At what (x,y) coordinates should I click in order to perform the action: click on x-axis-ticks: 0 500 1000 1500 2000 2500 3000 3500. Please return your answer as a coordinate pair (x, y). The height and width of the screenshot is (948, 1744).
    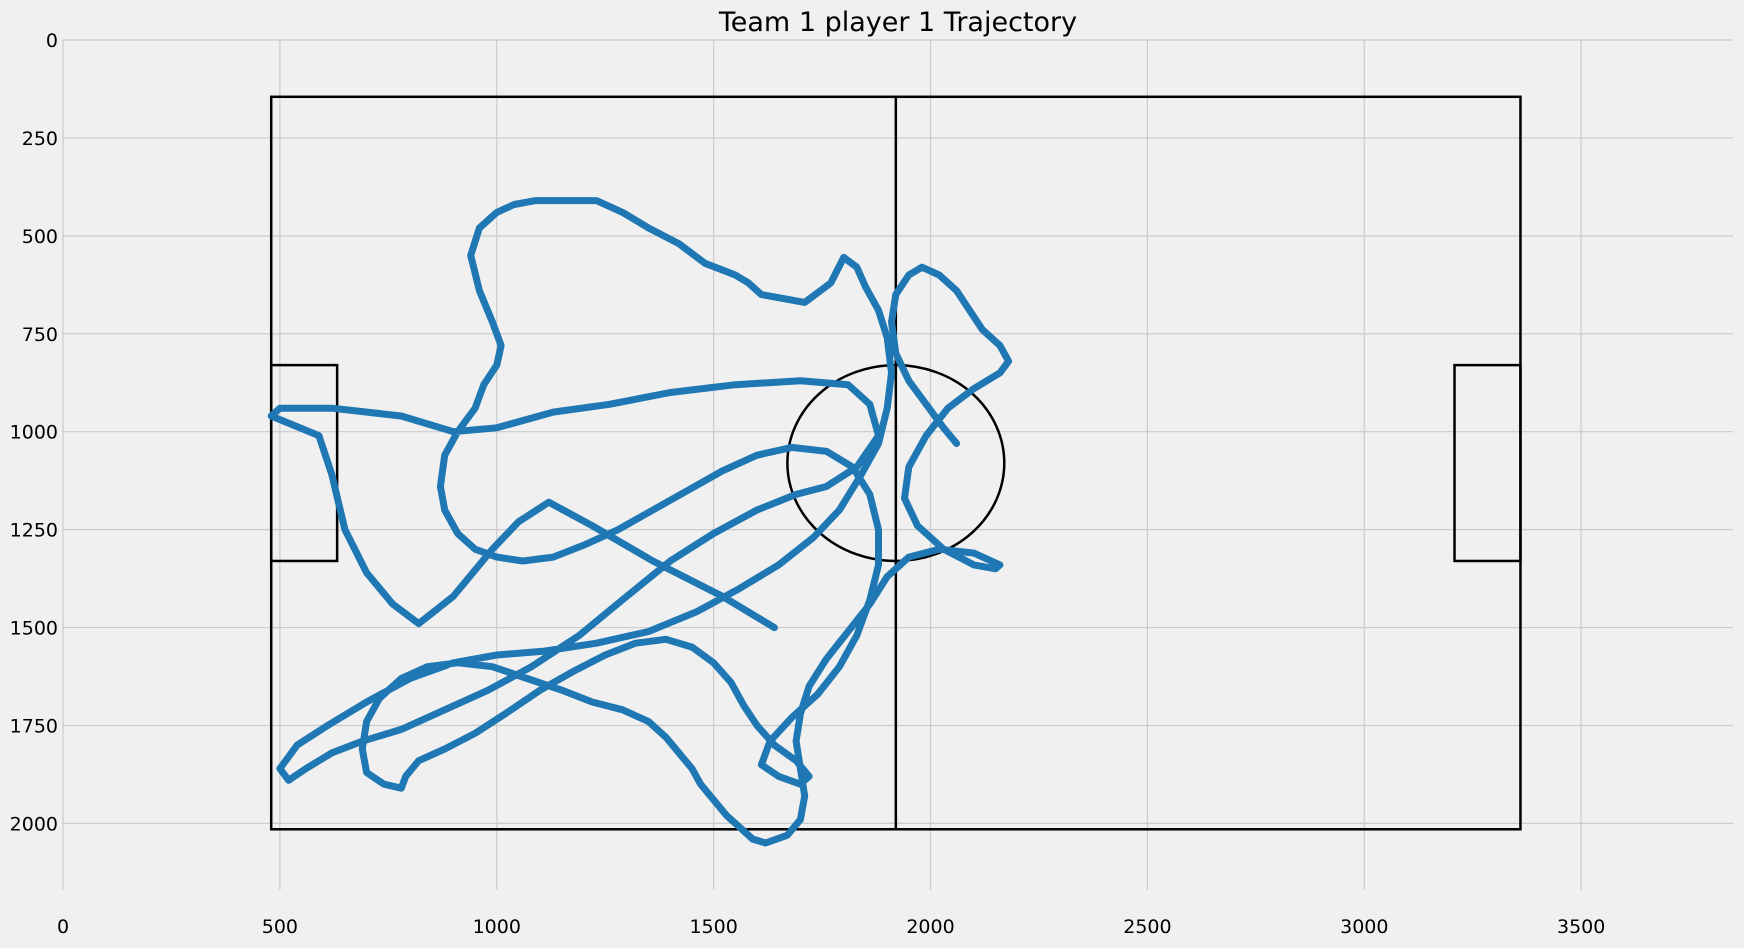
    Looking at the image, I should click on (831, 927).